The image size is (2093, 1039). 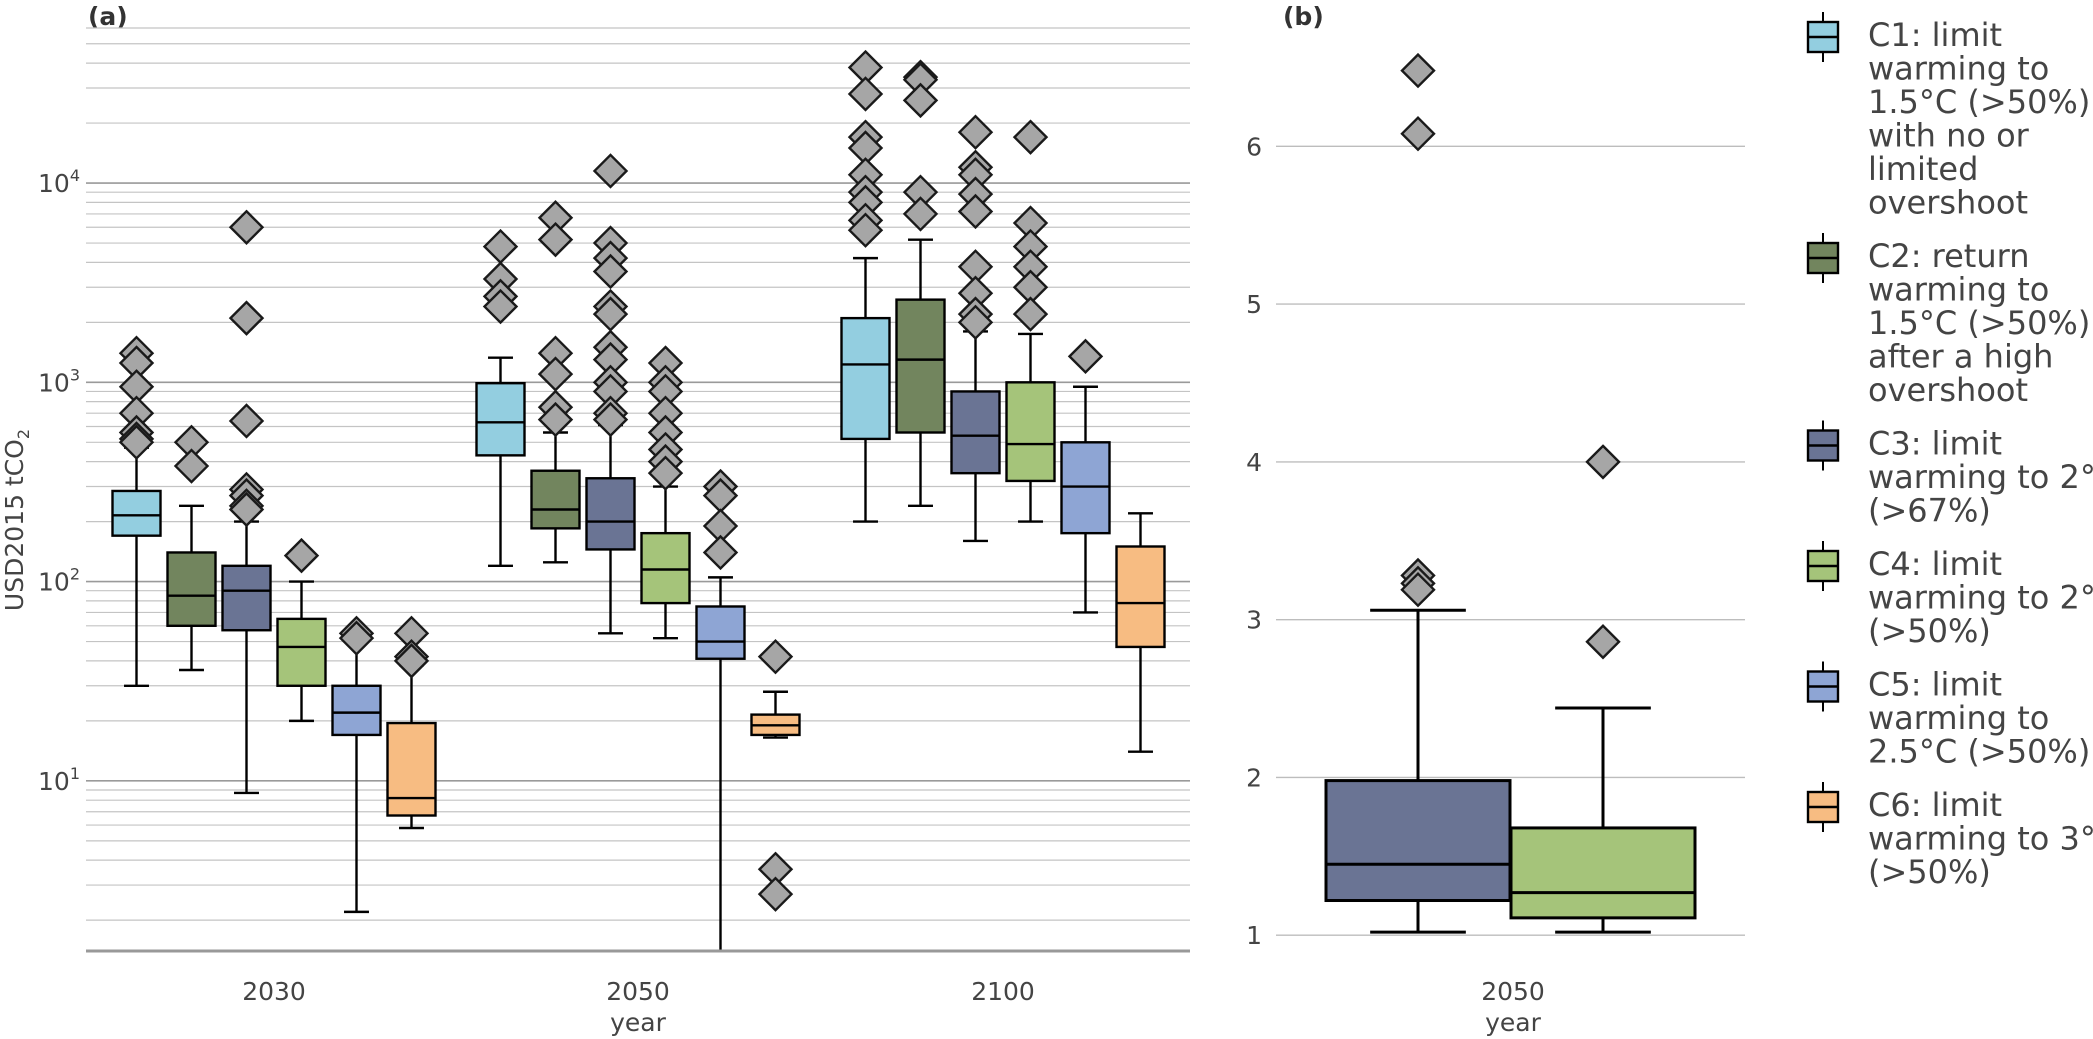 I want to click on x-tick-label: 2050, so click(x=1513, y=991).